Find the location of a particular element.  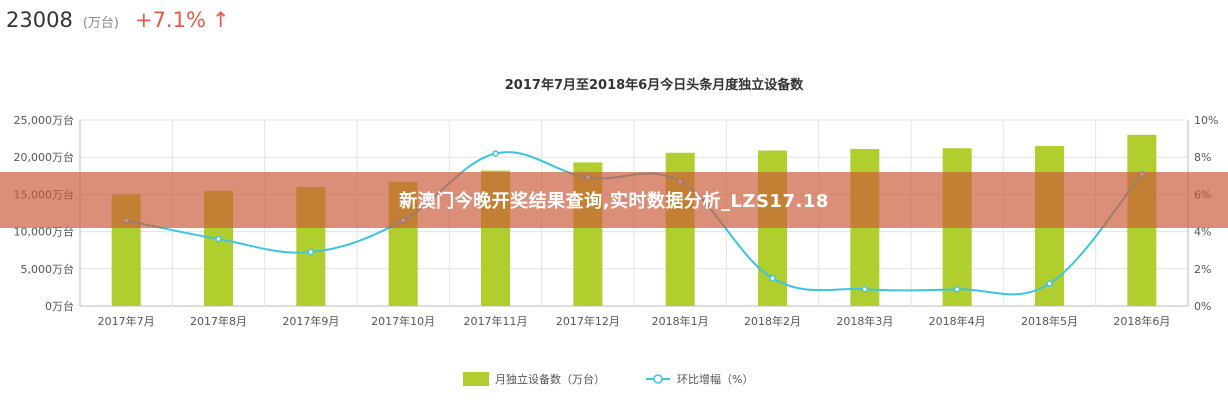

y2-tick-label: 10% is located at coordinates (1206, 120).